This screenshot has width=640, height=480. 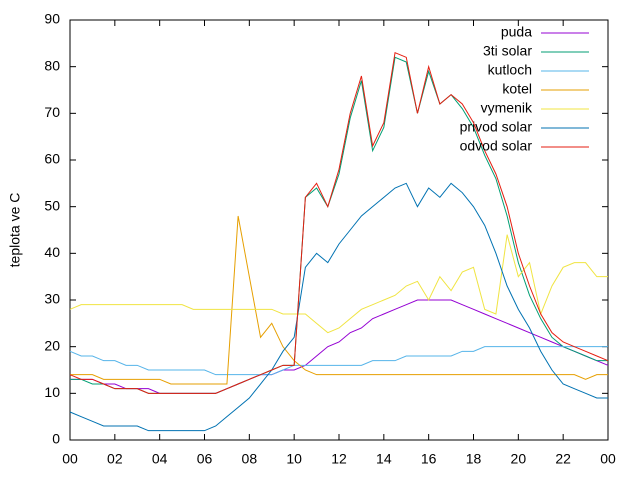 What do you see at coordinates (517, 89) in the screenshot?
I see `legend-label: kotel` at bounding box center [517, 89].